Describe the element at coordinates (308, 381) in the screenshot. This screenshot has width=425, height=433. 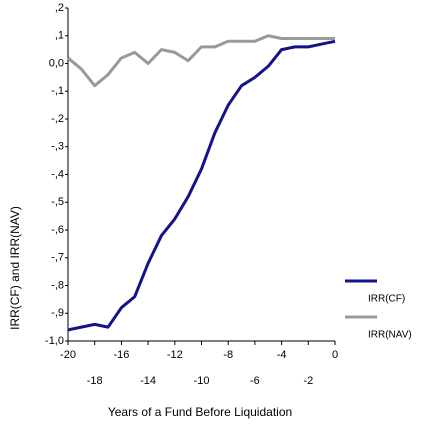
I see `x-tick-label: -2` at that location.